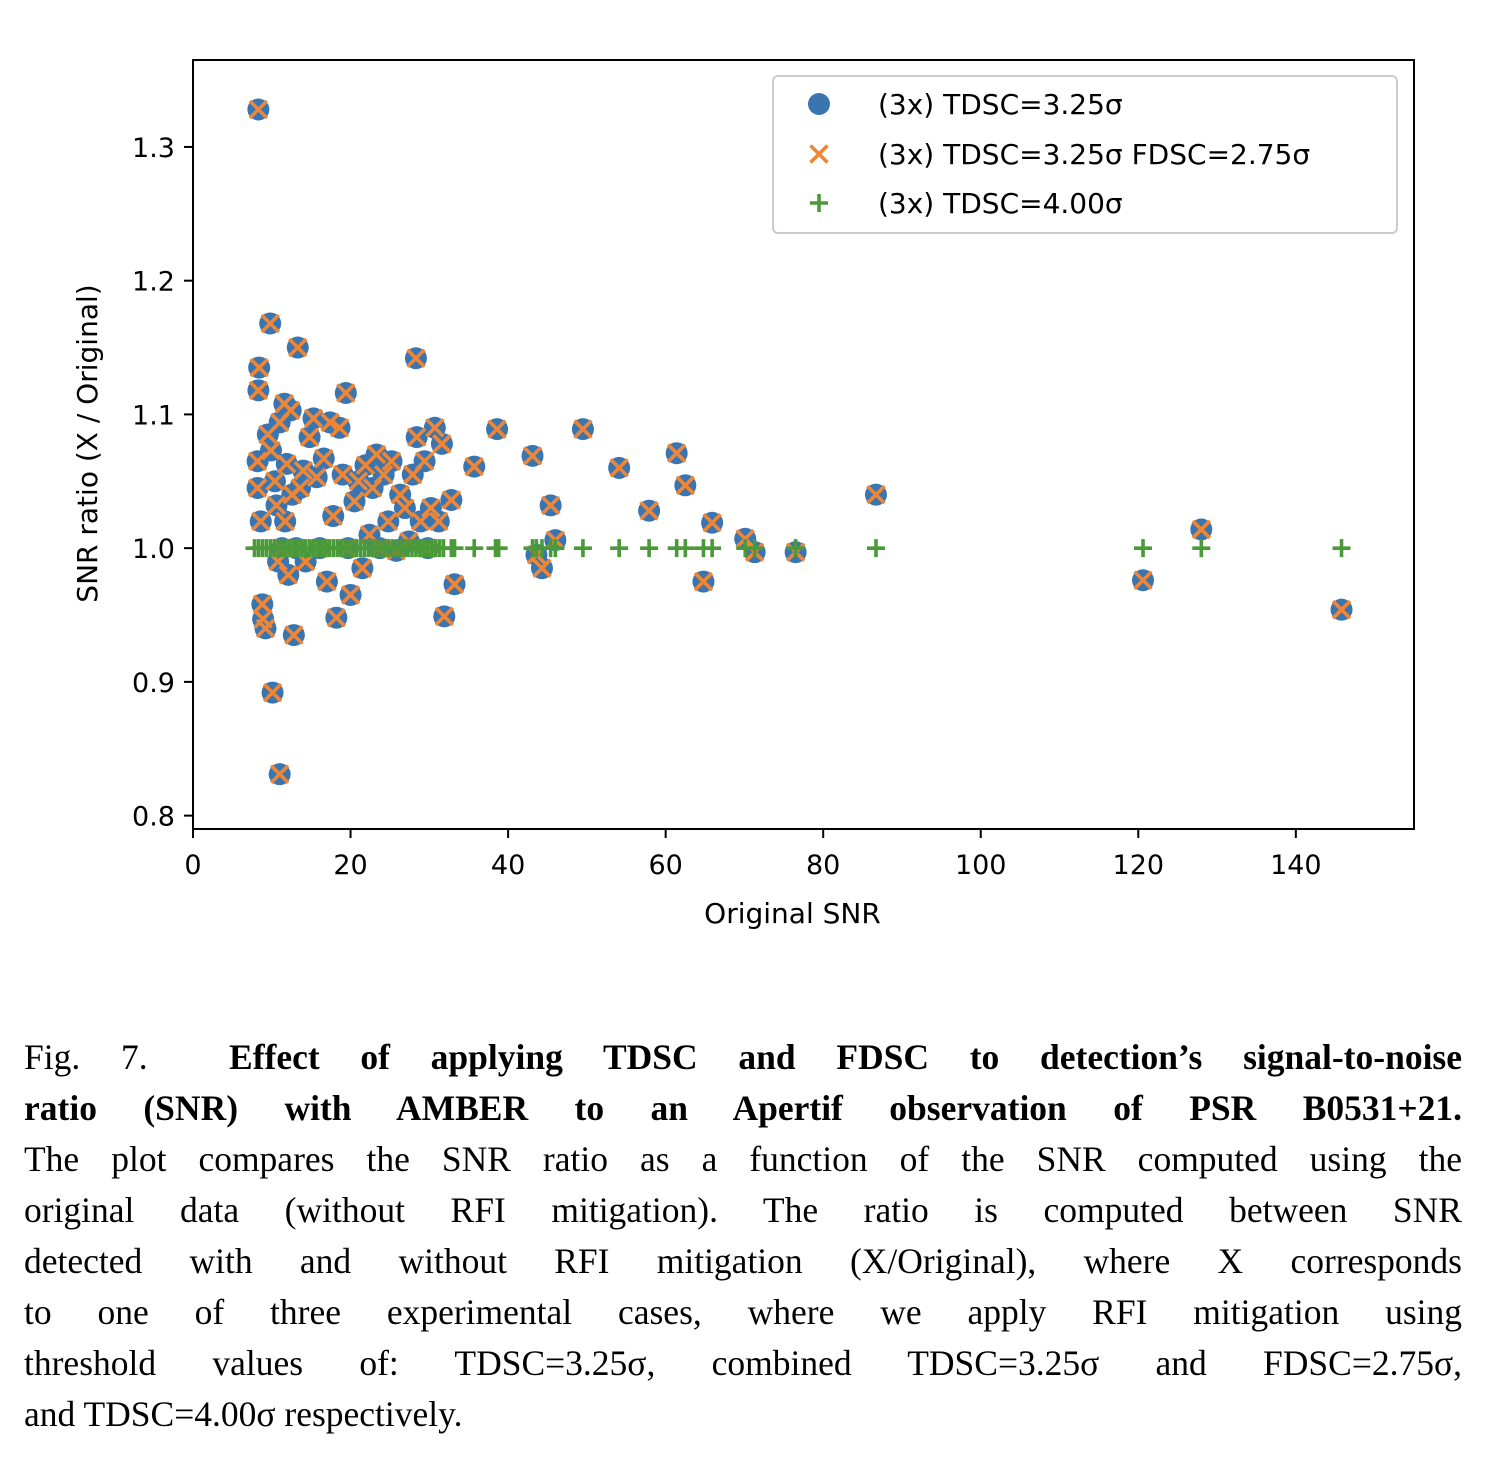  What do you see at coordinates (508, 865) in the screenshot?
I see `x-tick-label: 40` at bounding box center [508, 865].